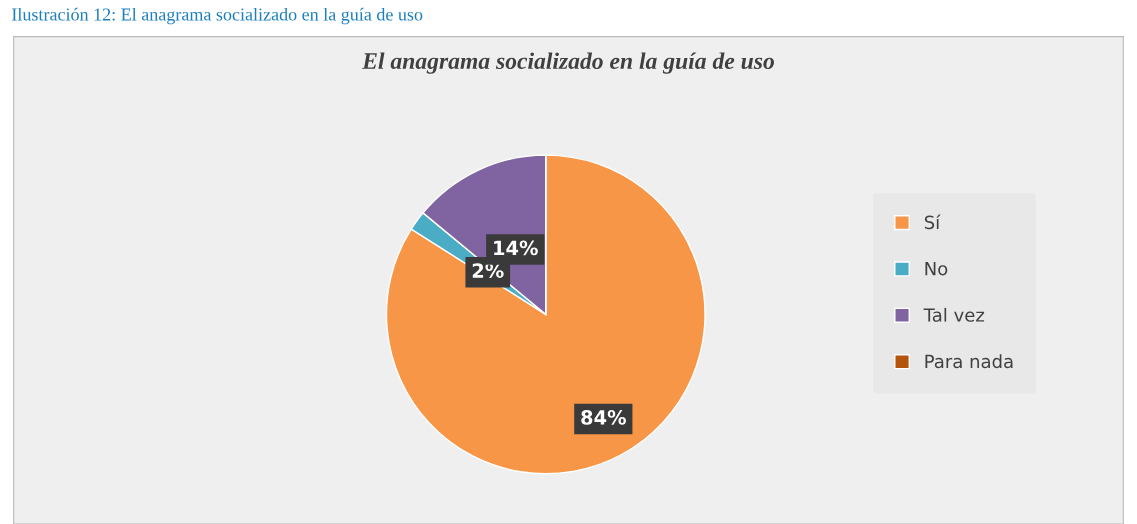 The height and width of the screenshot is (524, 1137). Describe the element at coordinates (516, 248) in the screenshot. I see `data-label: 14%` at that location.